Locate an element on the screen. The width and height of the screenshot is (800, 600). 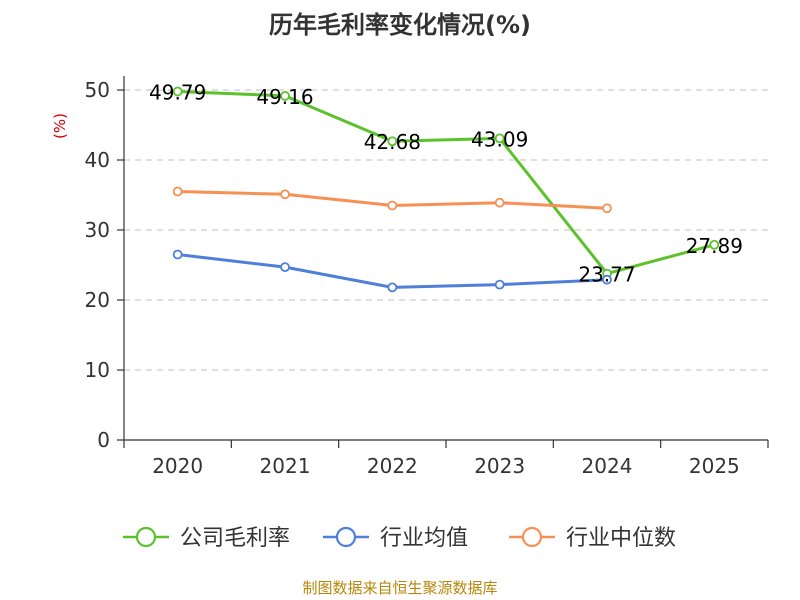
source-note: 制图数据来自恒生聚源数据库 is located at coordinates (399, 588).